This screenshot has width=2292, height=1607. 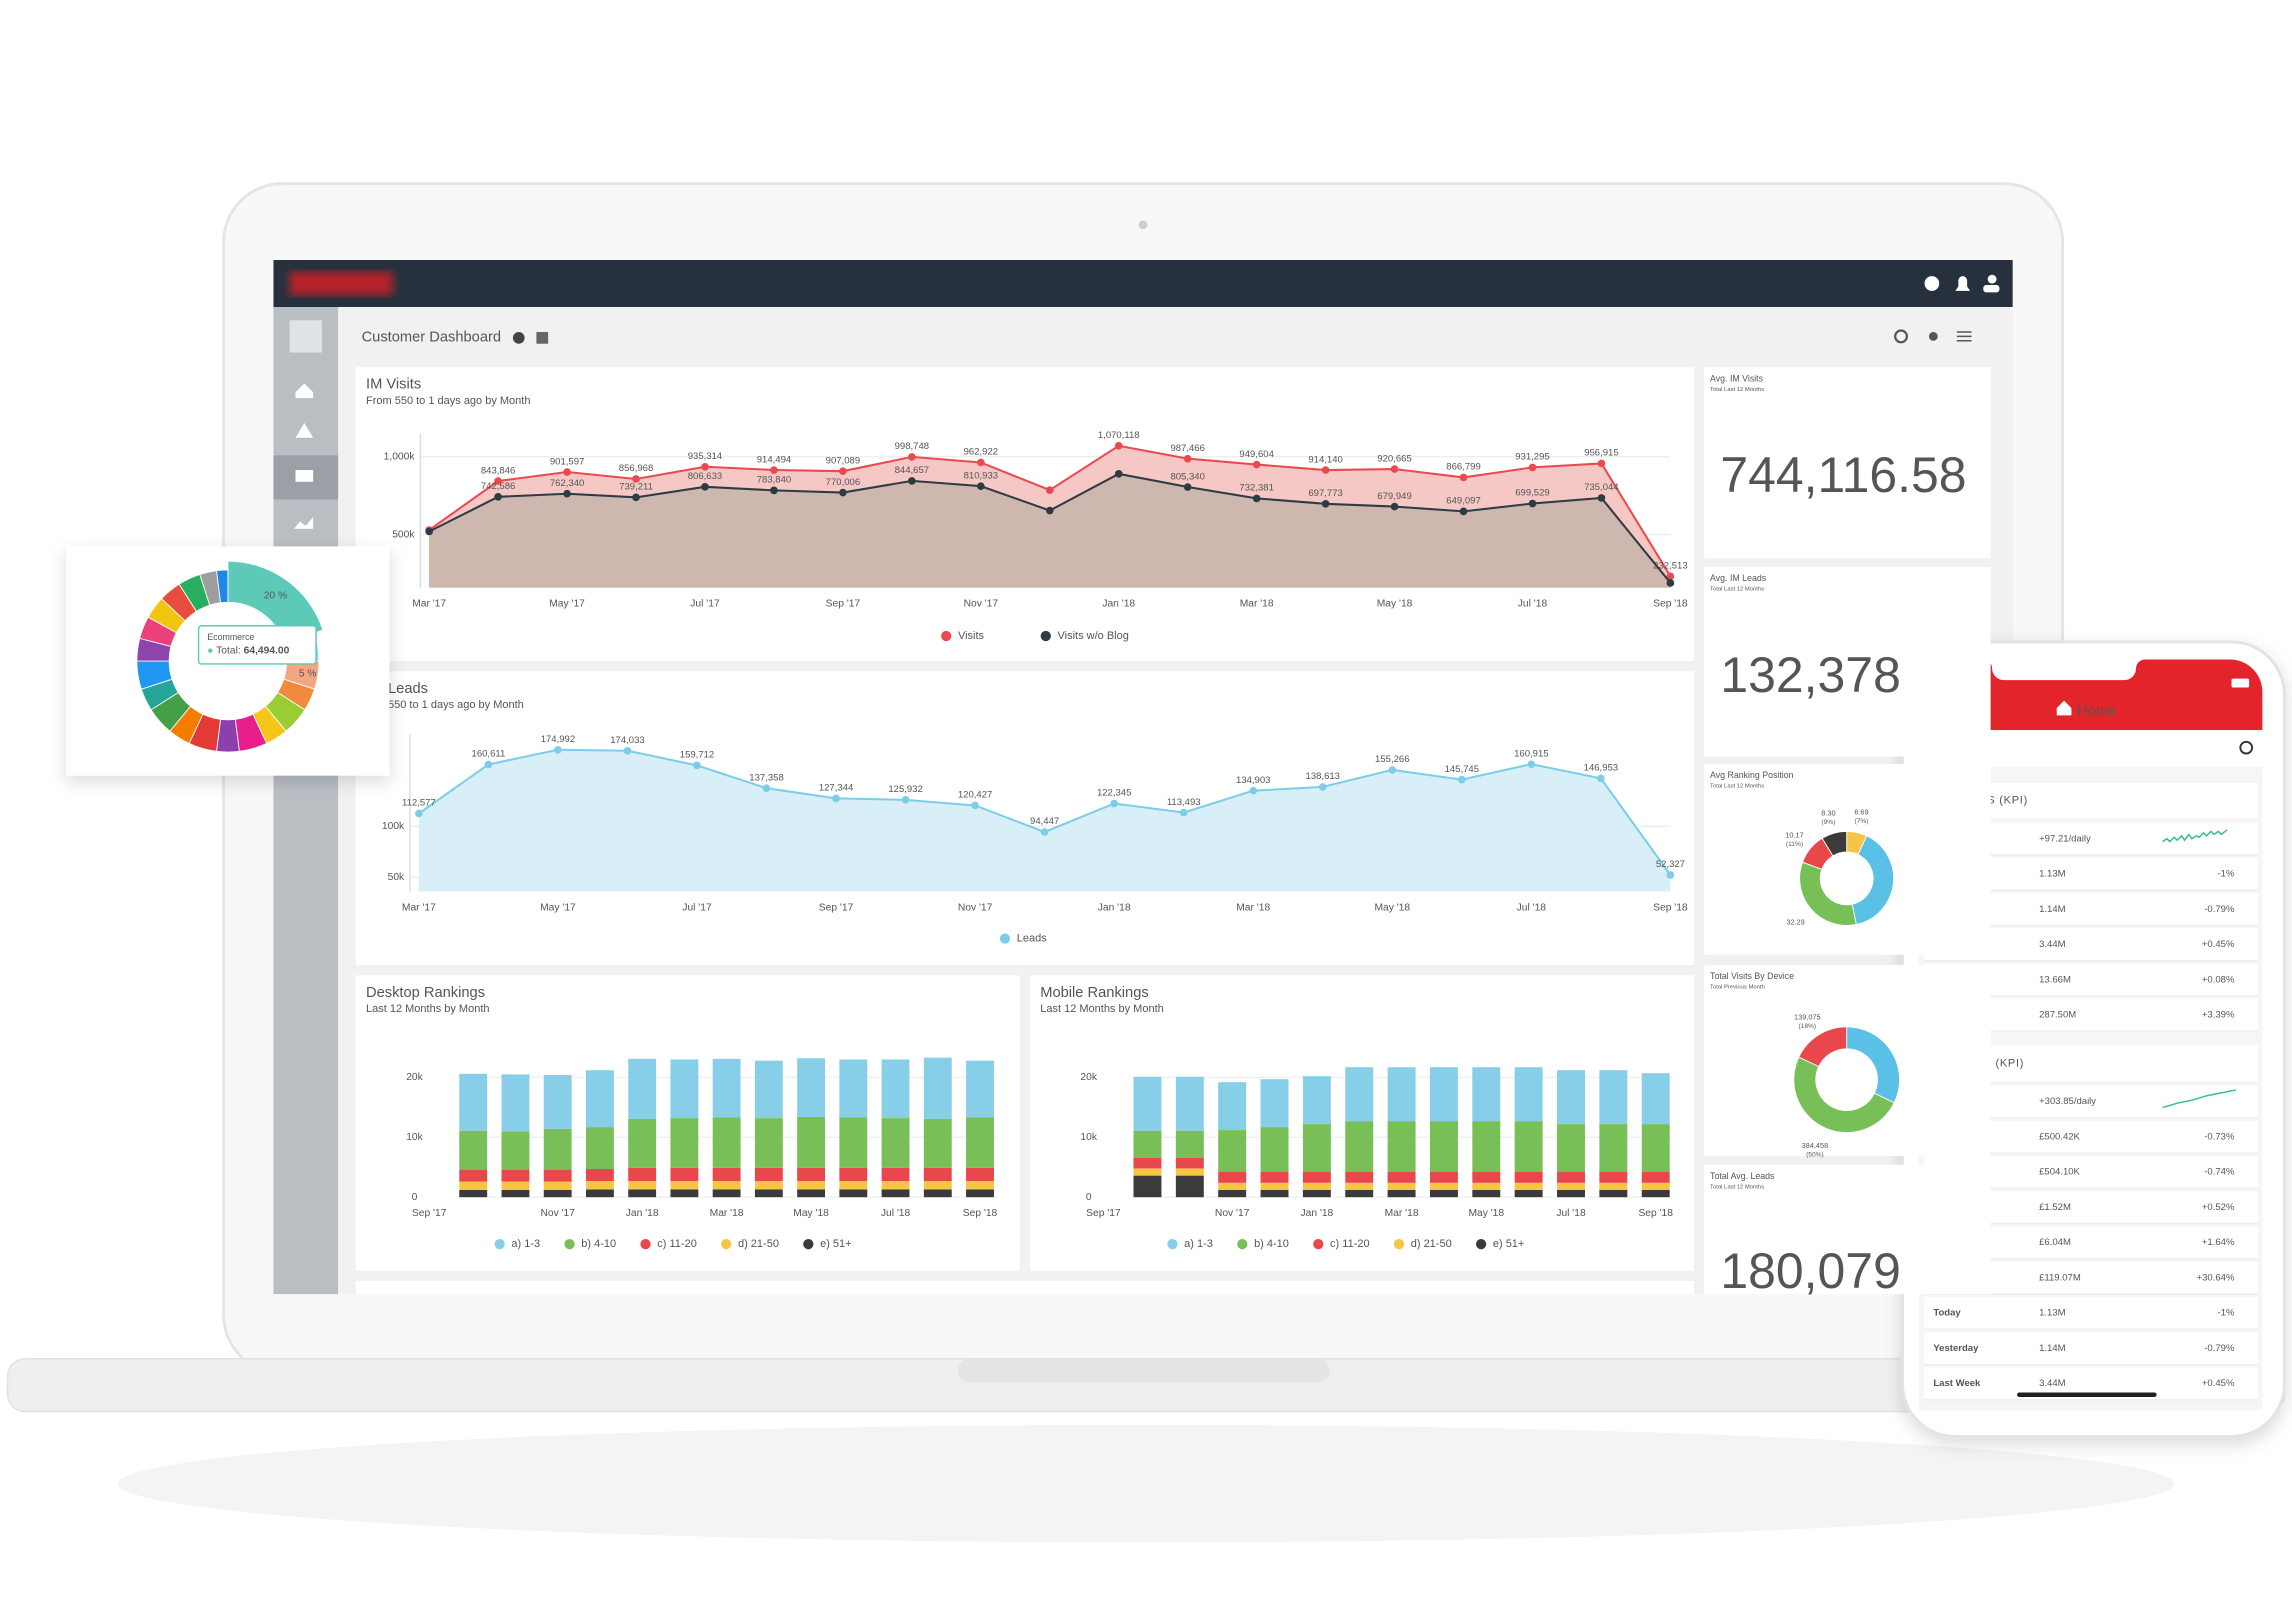 I want to click on slice-label: 20 %, so click(x=275, y=595).